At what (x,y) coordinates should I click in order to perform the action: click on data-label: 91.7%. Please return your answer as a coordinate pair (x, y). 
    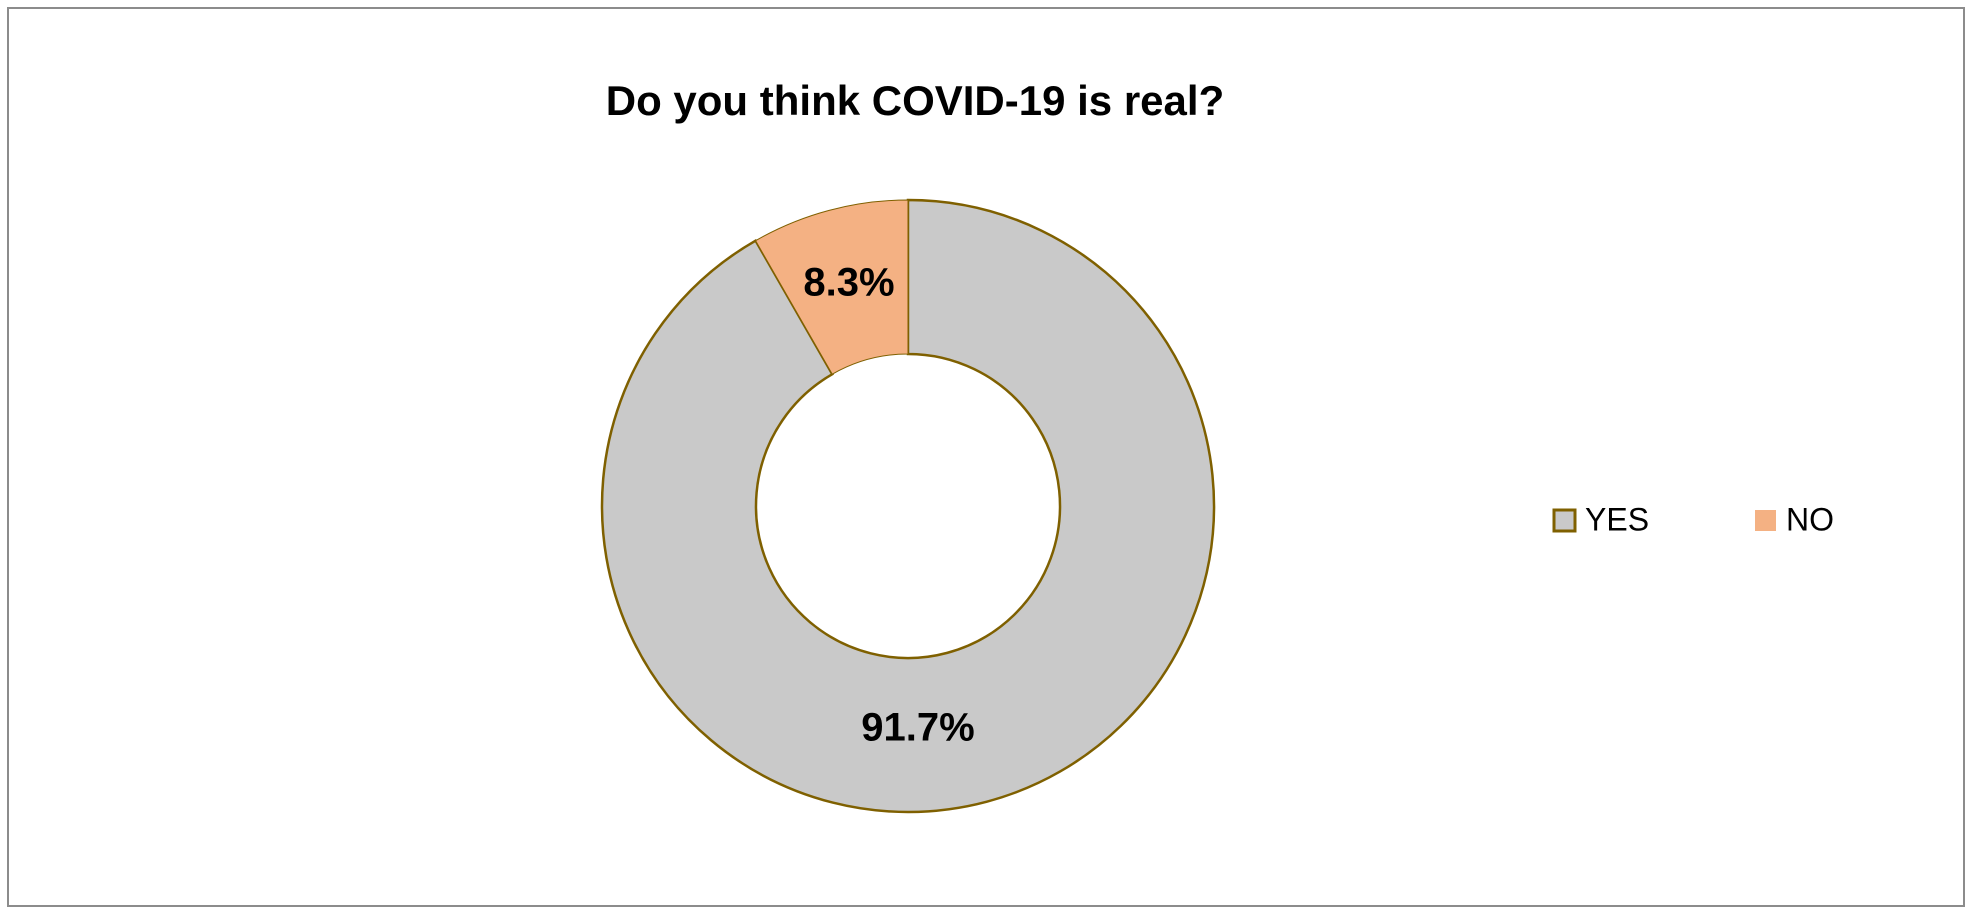
    Looking at the image, I should click on (917, 728).